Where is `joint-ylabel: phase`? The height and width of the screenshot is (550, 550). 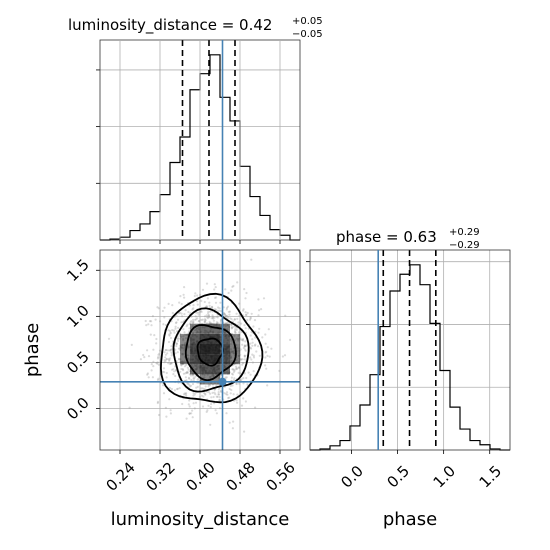 joint-ylabel: phase is located at coordinates (32, 350).